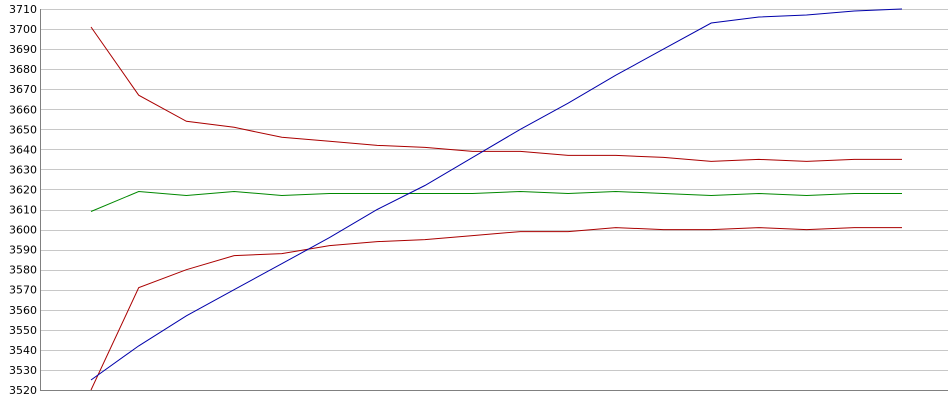 The width and height of the screenshot is (950, 415). I want to click on y-tick-label: 3520, so click(23, 390).